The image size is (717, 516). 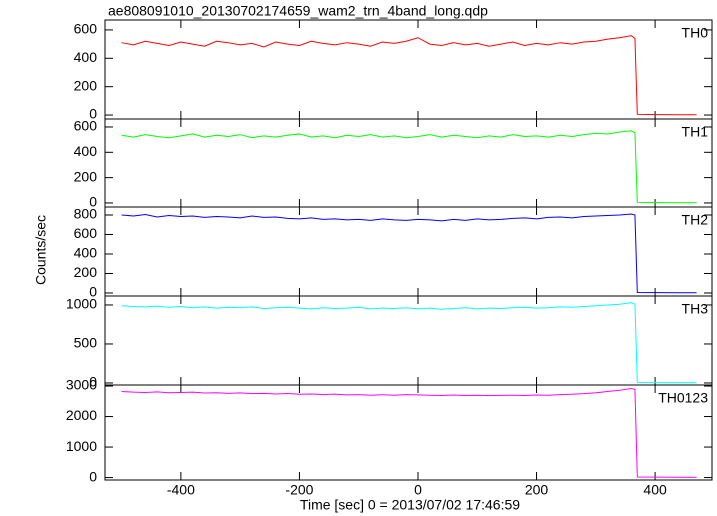 What do you see at coordinates (537, 490) in the screenshot?
I see `x-tick-label: 200` at bounding box center [537, 490].